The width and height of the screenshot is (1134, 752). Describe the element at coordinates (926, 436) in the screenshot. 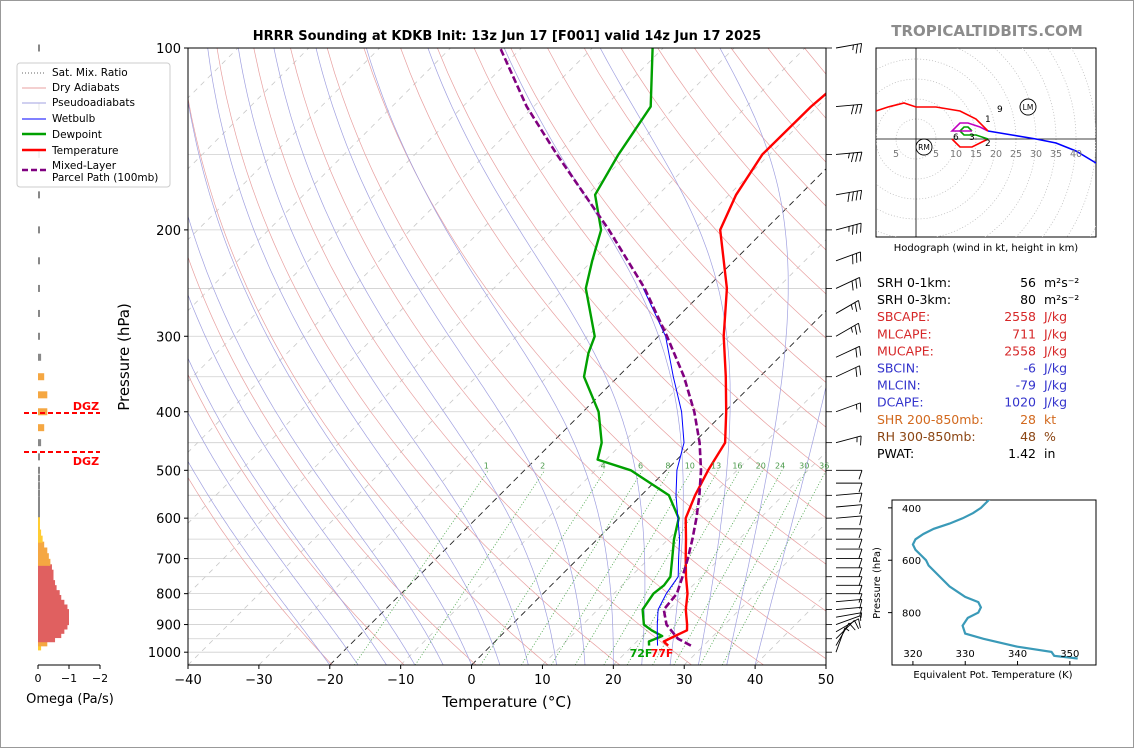

I see `parameter-label: RH 300-850mb:` at that location.